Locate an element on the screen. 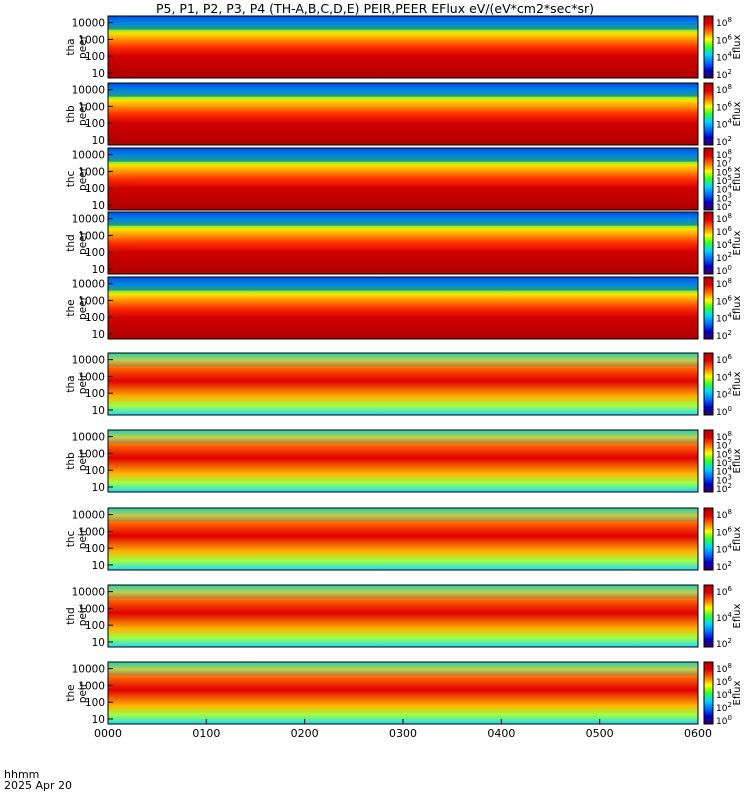  panel-thb-peir is located at coordinates (410, 461).